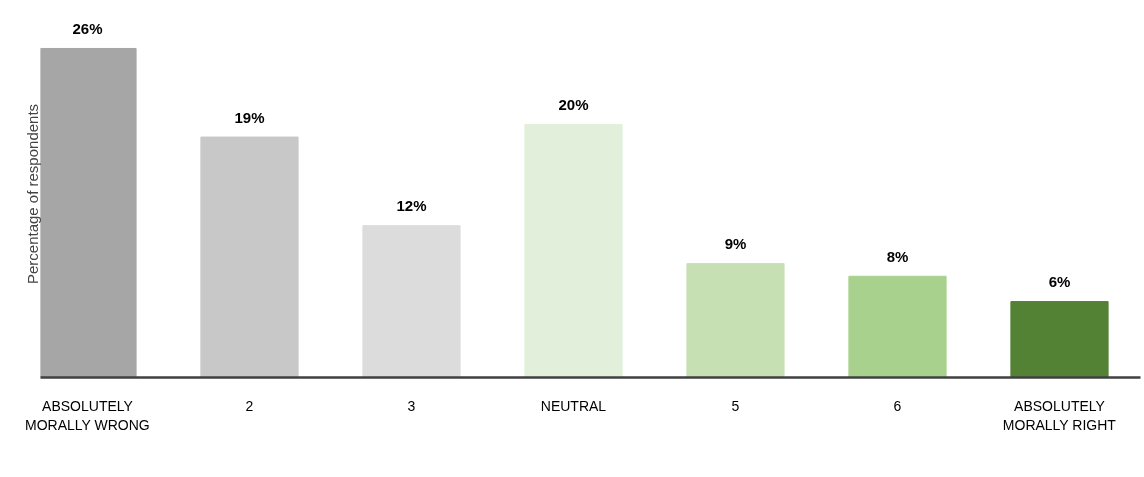 This screenshot has height=477, width=1144. What do you see at coordinates (1059, 415) in the screenshot?
I see `x-tick-label: ABSOLUTELY MORALLY RIGHT` at bounding box center [1059, 415].